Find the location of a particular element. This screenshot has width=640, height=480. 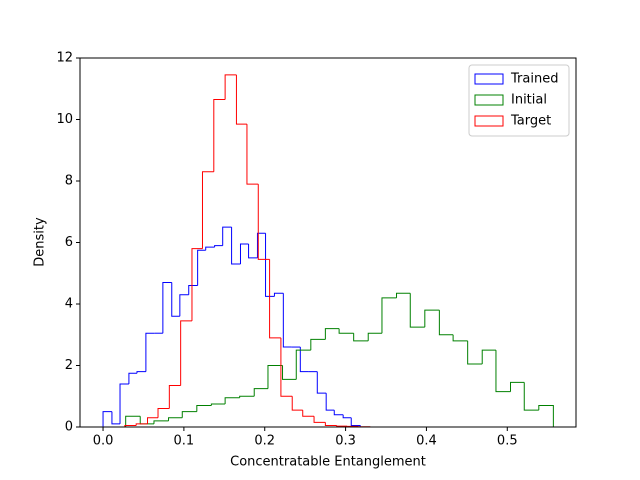

y-tick-label: 0 is located at coordinates (69, 427).